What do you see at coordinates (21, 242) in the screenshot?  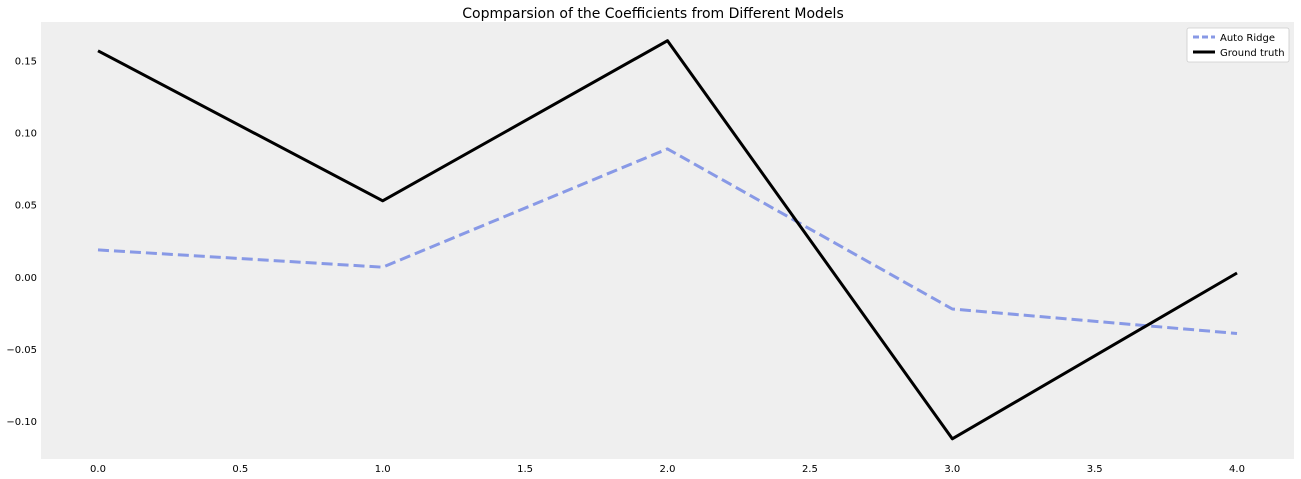 I see `y-axis-ticks: −0.10 −0.05 0.00 0.05 0.10 0.15` at bounding box center [21, 242].